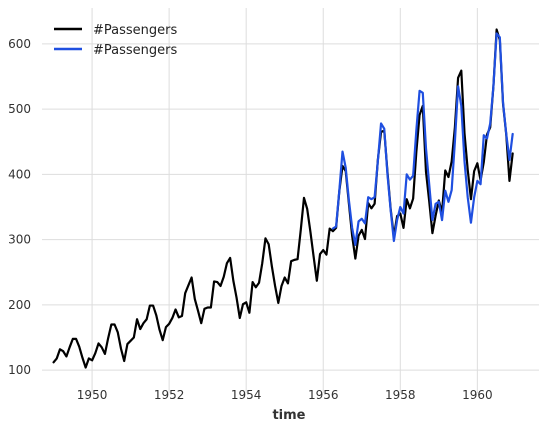 This screenshot has width=547, height=431. Describe the element at coordinates (135, 30) in the screenshot. I see `legend-label-1: #Passengers` at that location.